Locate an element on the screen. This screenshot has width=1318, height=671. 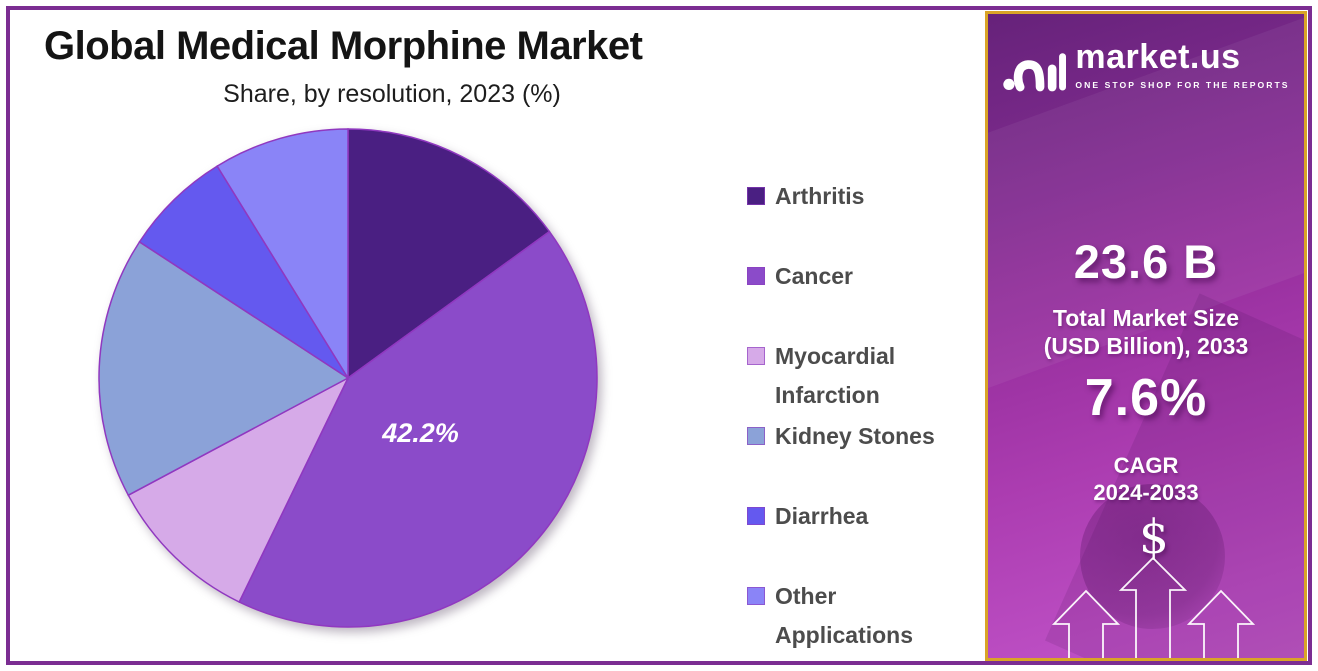
pie-slice-other-applications is located at coordinates (282, 254).